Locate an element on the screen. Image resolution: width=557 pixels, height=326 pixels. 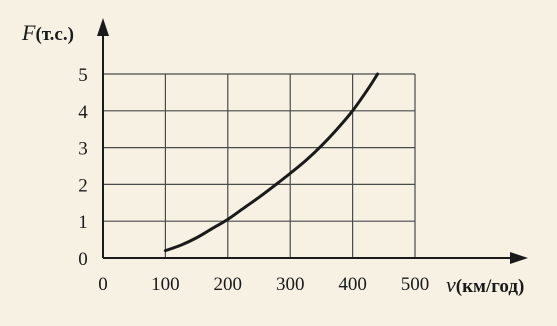
y-axis-variable: F is located at coordinates (28, 32).